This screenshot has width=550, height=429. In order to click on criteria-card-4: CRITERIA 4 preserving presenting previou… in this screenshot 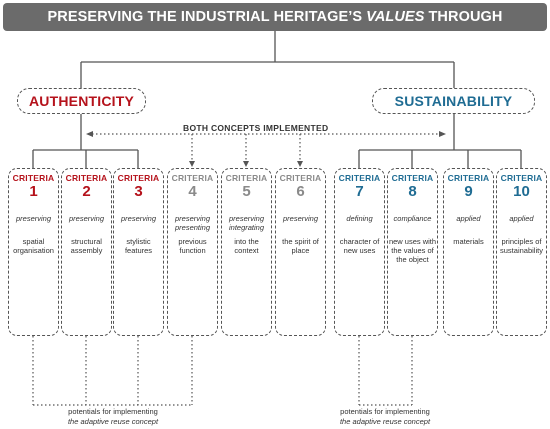, I will do `click(192, 252)`.